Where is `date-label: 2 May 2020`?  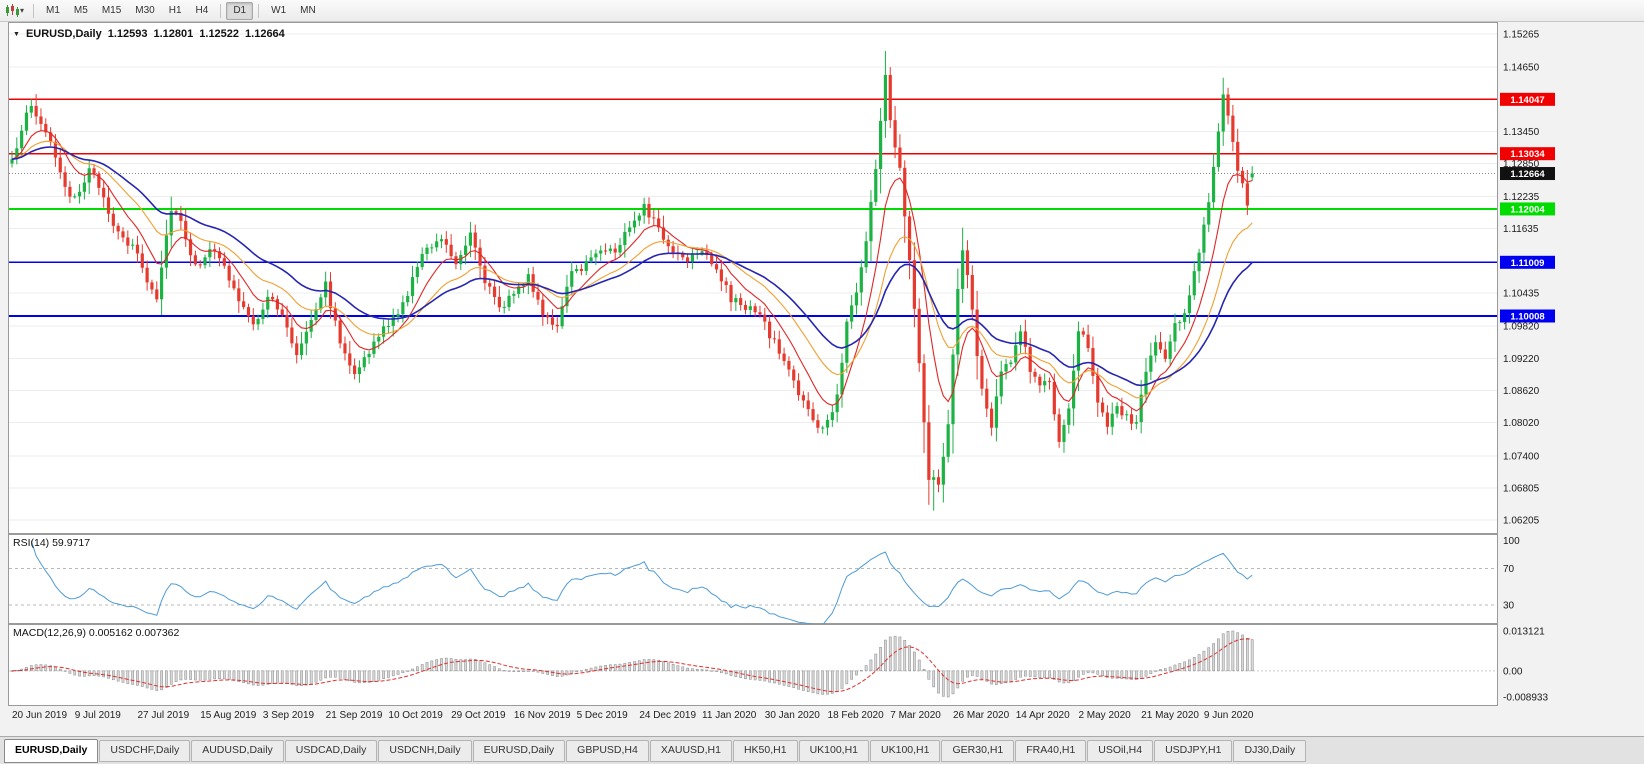 date-label: 2 May 2020 is located at coordinates (1104, 715).